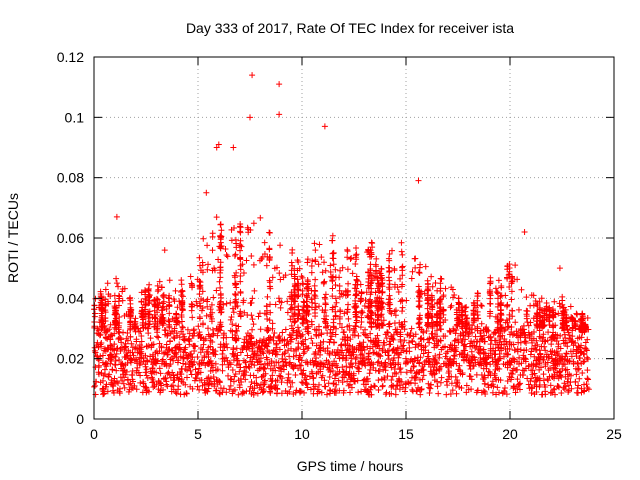 This screenshot has width=640, height=480. I want to click on y-axis-label: ROTI / TECUs, so click(13, 238).